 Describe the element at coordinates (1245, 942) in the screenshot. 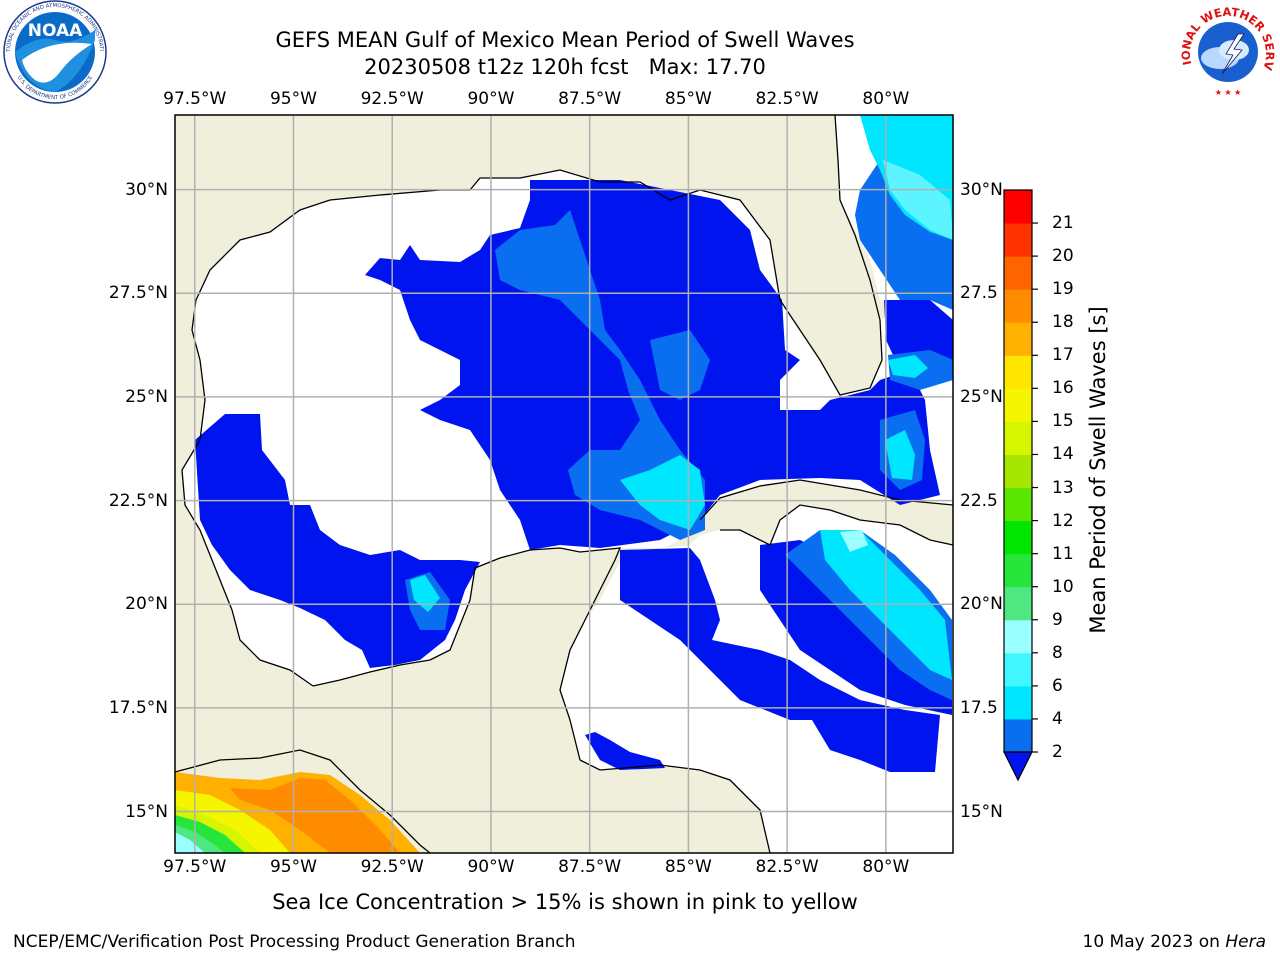

I see `footer-host: Hera` at that location.